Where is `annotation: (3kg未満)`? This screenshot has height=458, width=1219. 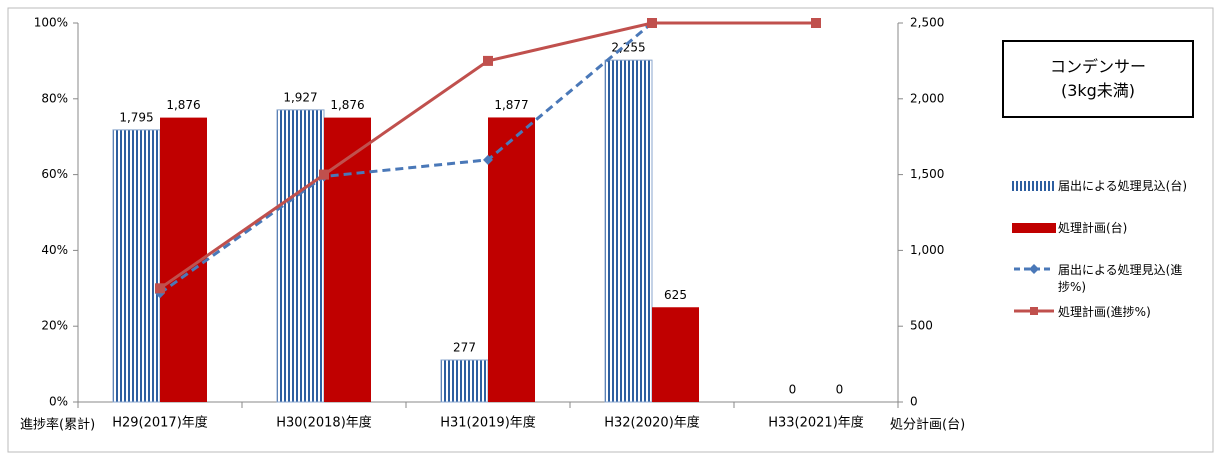
annotation: (3kg未満) is located at coordinates (1098, 90).